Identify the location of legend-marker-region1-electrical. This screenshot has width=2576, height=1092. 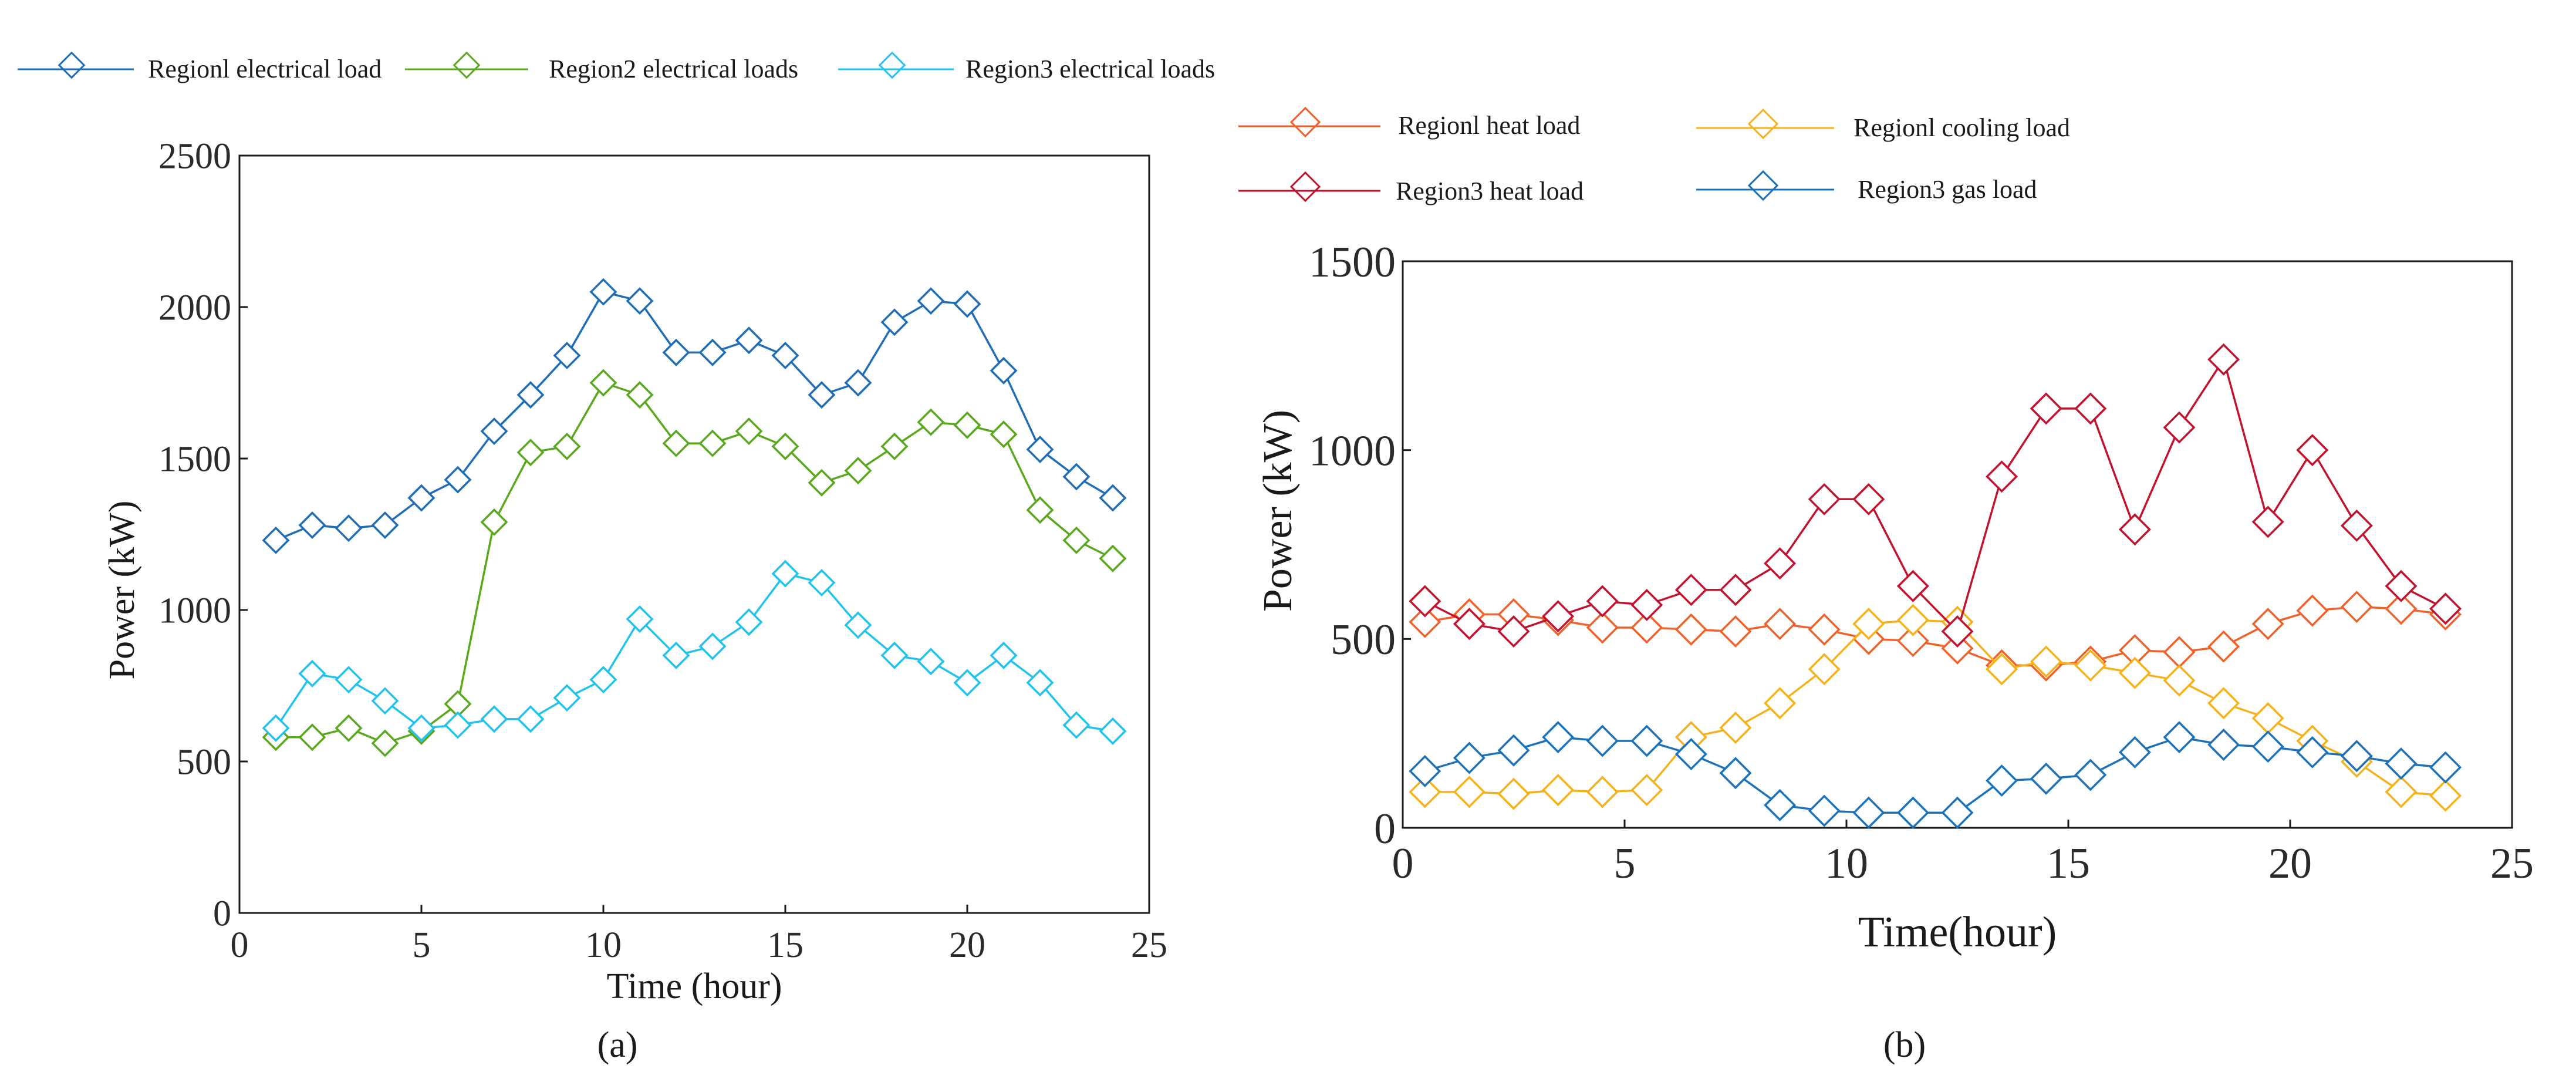
(72, 65).